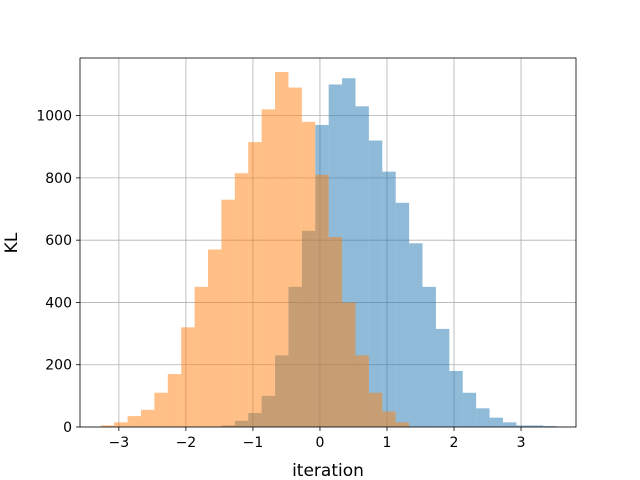  What do you see at coordinates (58, 303) in the screenshot?
I see `y-tick-label: 400` at bounding box center [58, 303].